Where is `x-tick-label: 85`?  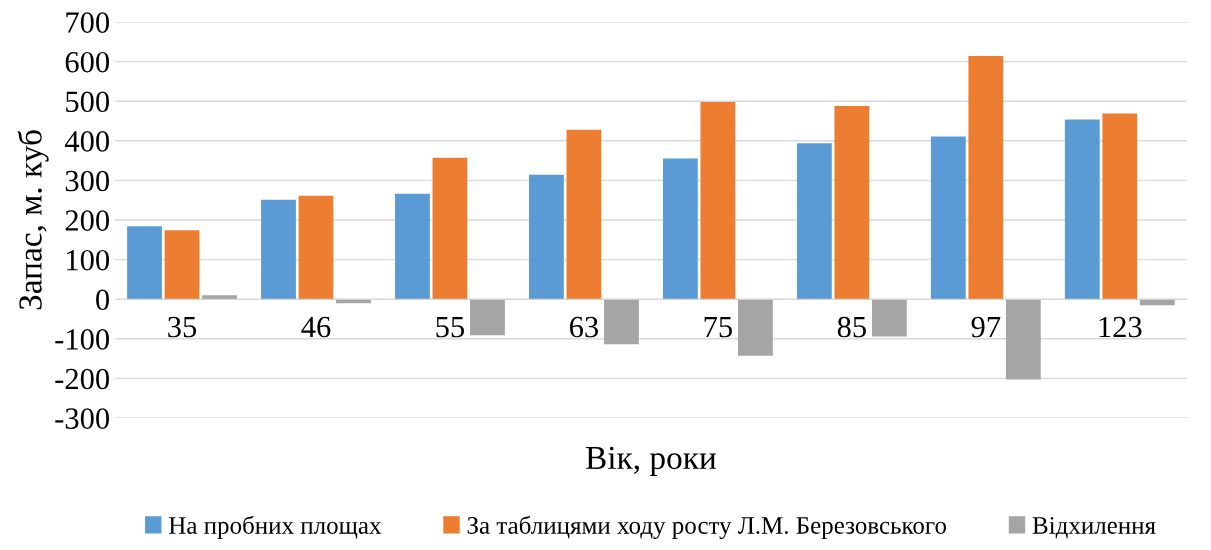
x-tick-label: 85 is located at coordinates (851, 327).